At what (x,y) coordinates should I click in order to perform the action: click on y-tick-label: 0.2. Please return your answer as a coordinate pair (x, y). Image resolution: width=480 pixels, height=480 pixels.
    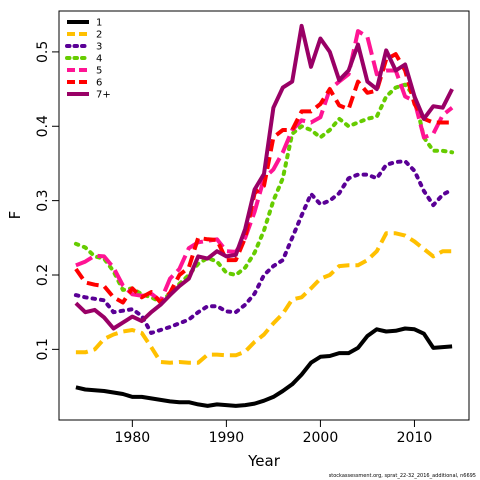
    Looking at the image, I should click on (43, 275).